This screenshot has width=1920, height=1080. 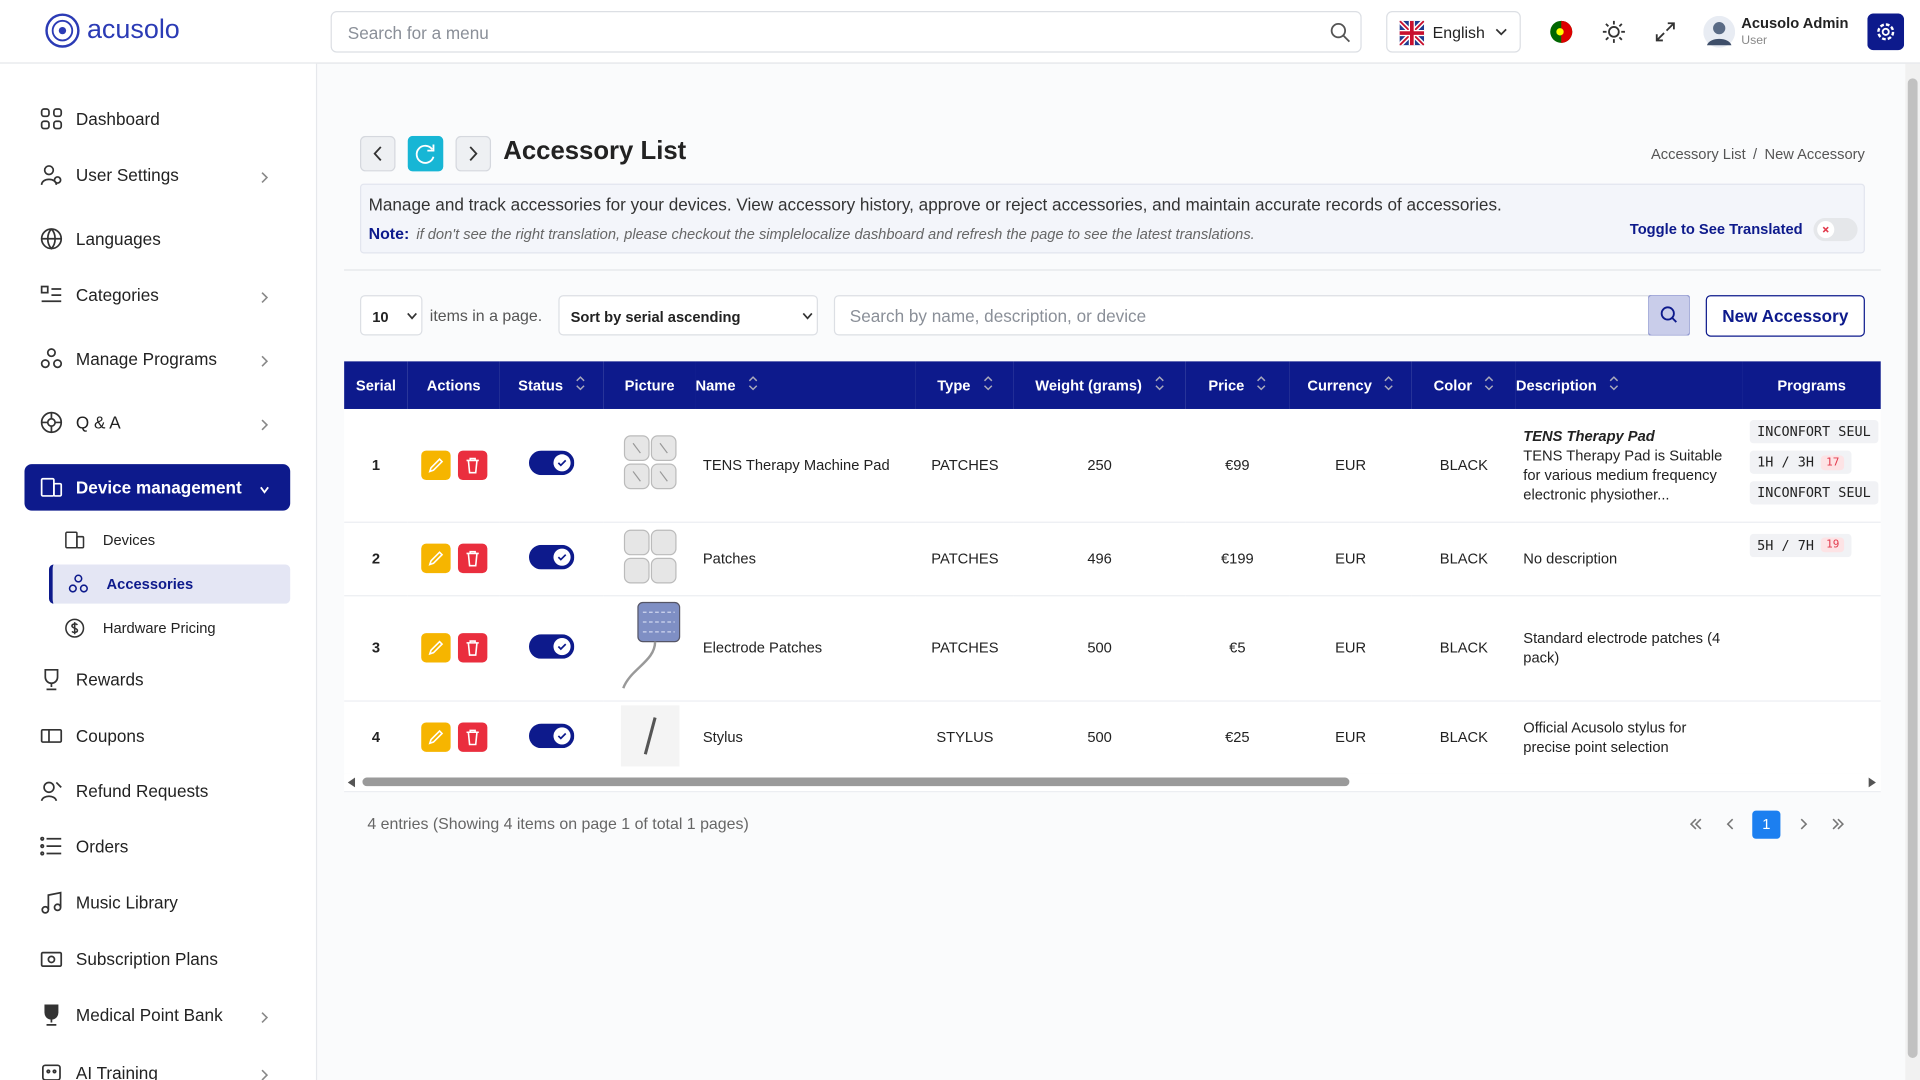 I want to click on fullscreen-button, so click(x=1665, y=32).